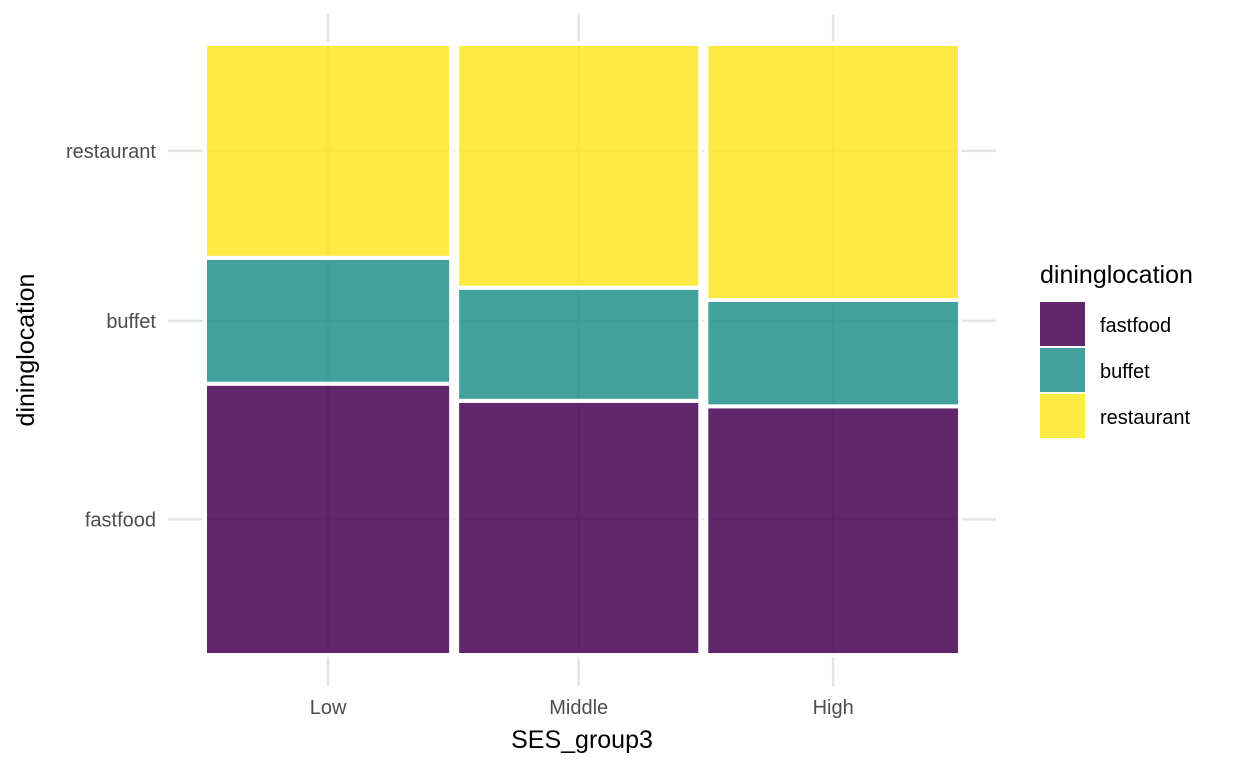  What do you see at coordinates (328, 708) in the screenshot?
I see `x-tick-label: Low` at bounding box center [328, 708].